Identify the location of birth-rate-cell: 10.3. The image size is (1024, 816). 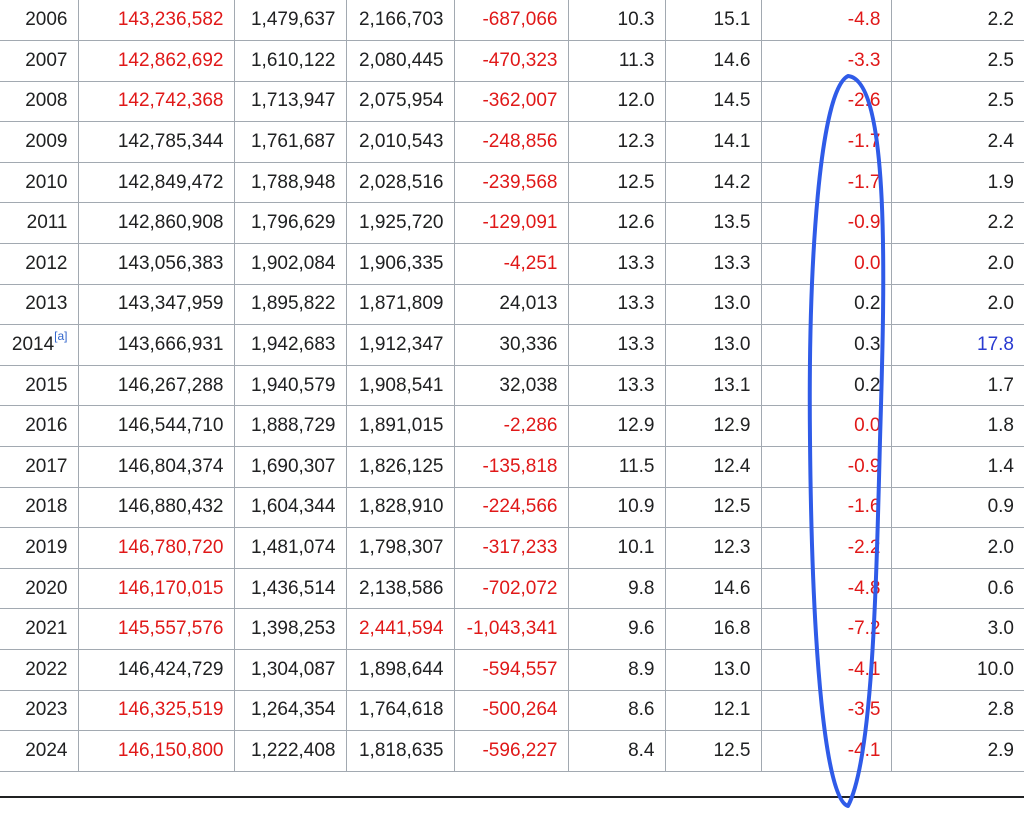
(617, 21).